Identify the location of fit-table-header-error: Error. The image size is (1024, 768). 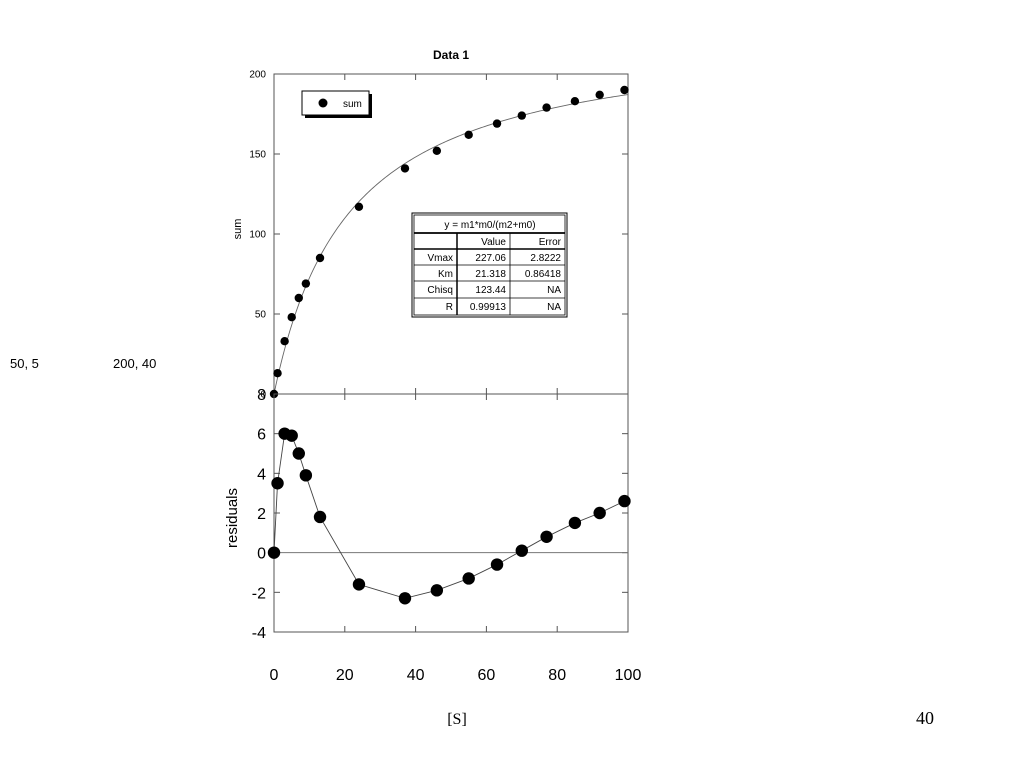
(550, 242).